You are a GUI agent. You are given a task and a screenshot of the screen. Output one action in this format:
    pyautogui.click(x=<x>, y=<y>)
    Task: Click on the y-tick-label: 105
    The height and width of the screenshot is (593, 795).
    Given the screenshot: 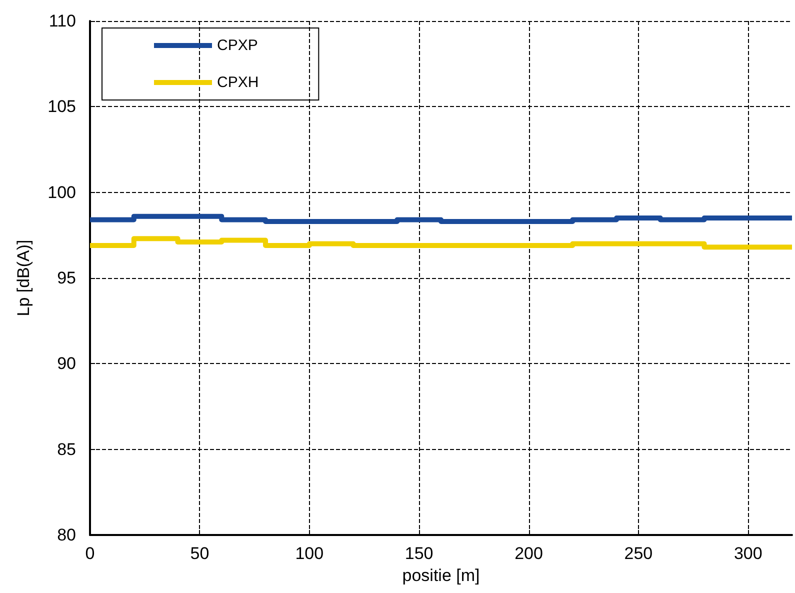 What is the action you would take?
    pyautogui.click(x=62, y=106)
    